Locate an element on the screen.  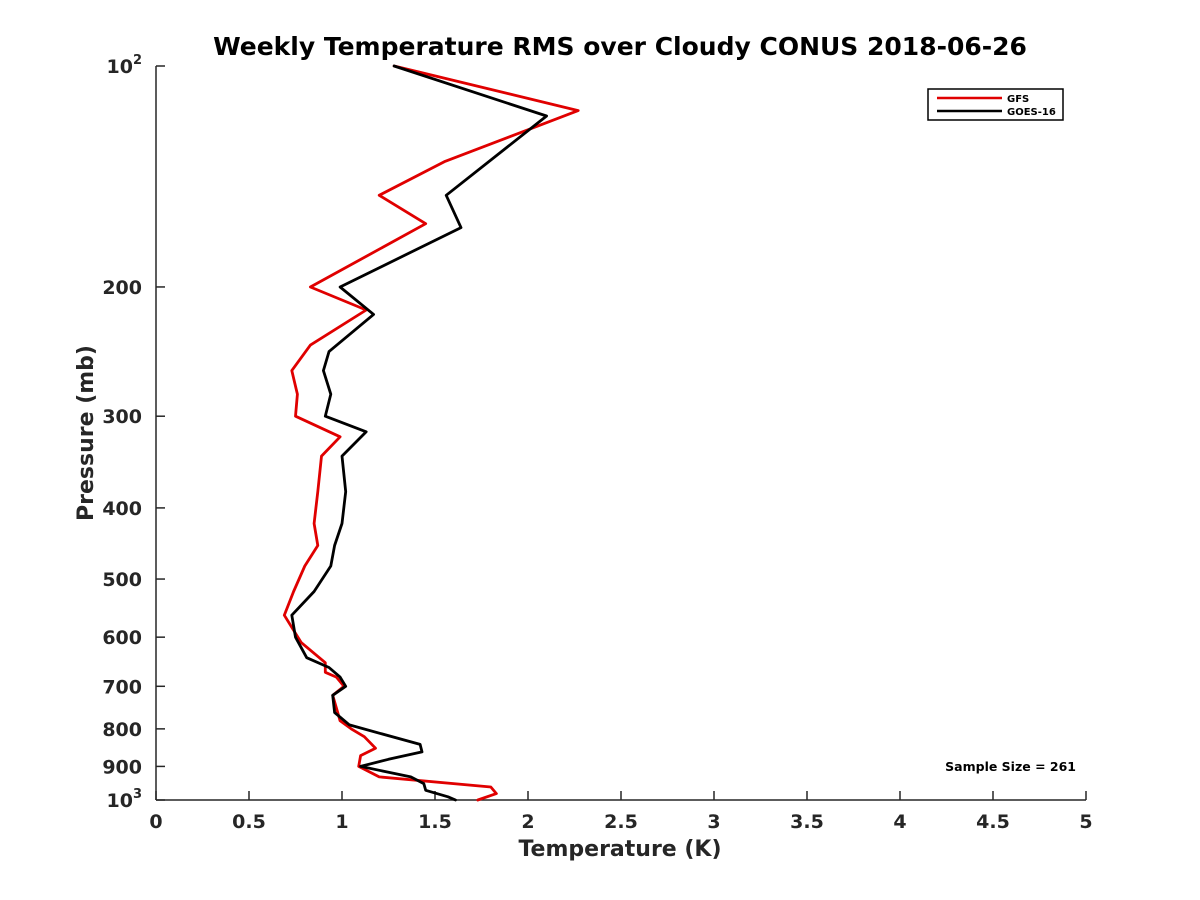
y-tick-label: 800 is located at coordinates (122, 730).